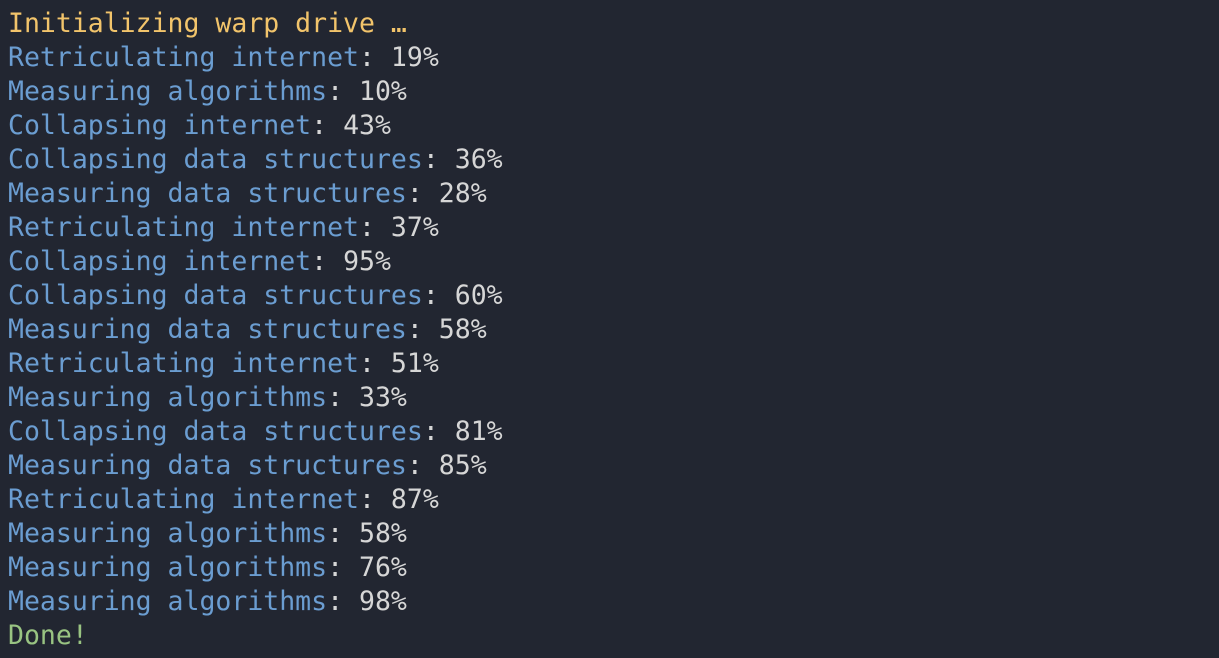  I want to click on progress-value: 19%, so click(414, 57).